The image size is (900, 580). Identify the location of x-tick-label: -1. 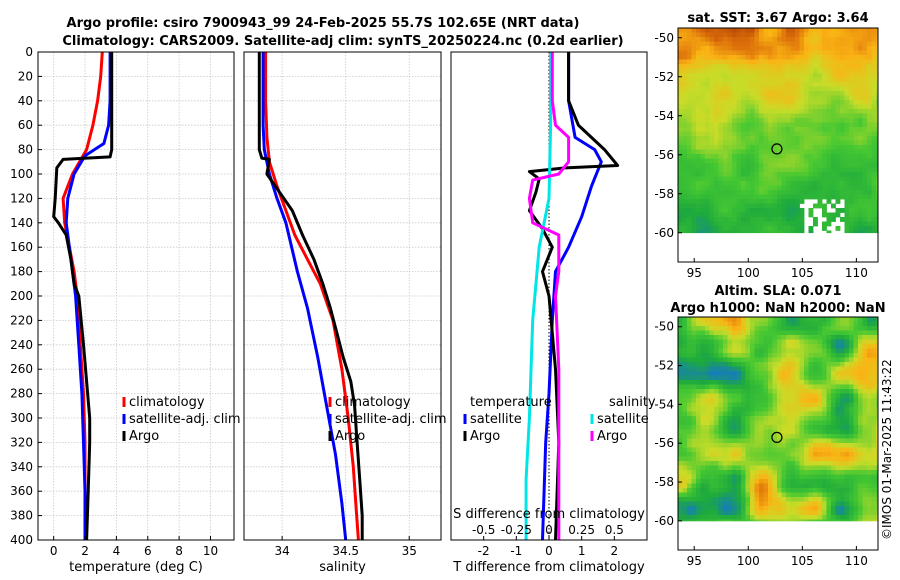
(516, 551).